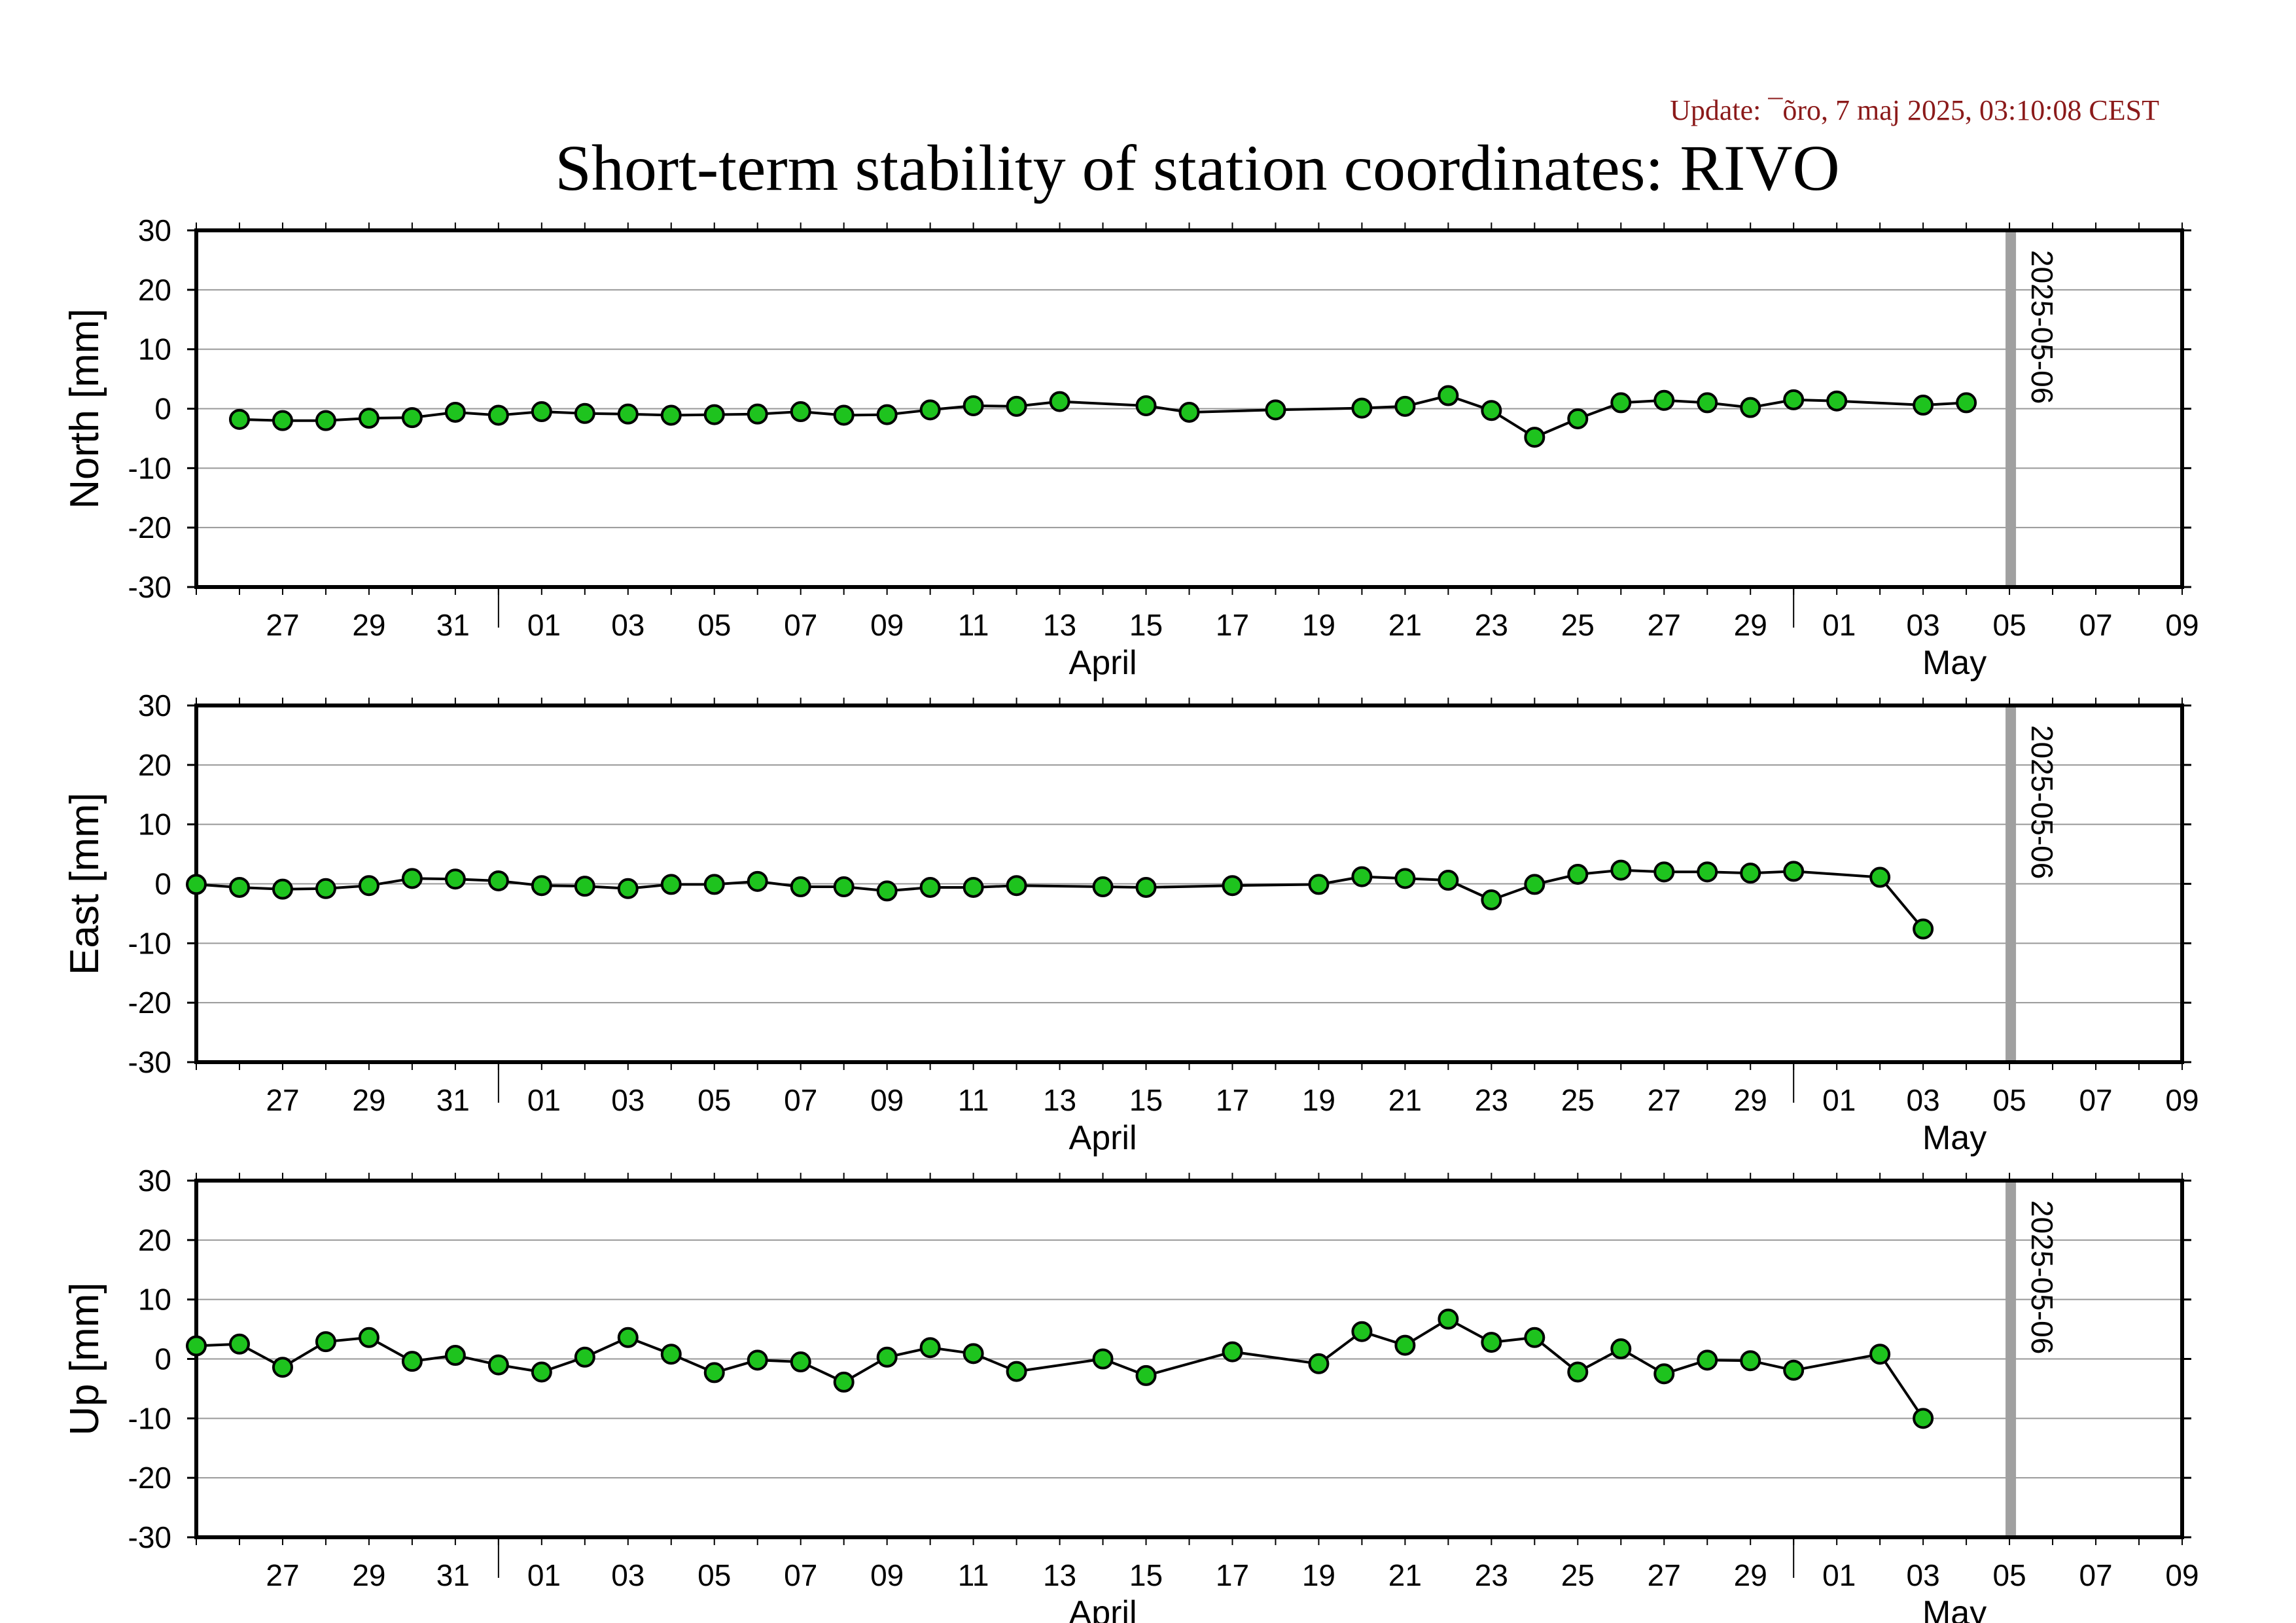 The width and height of the screenshot is (2296, 1623). I want to click on x-tick-label: 11, so click(974, 625).